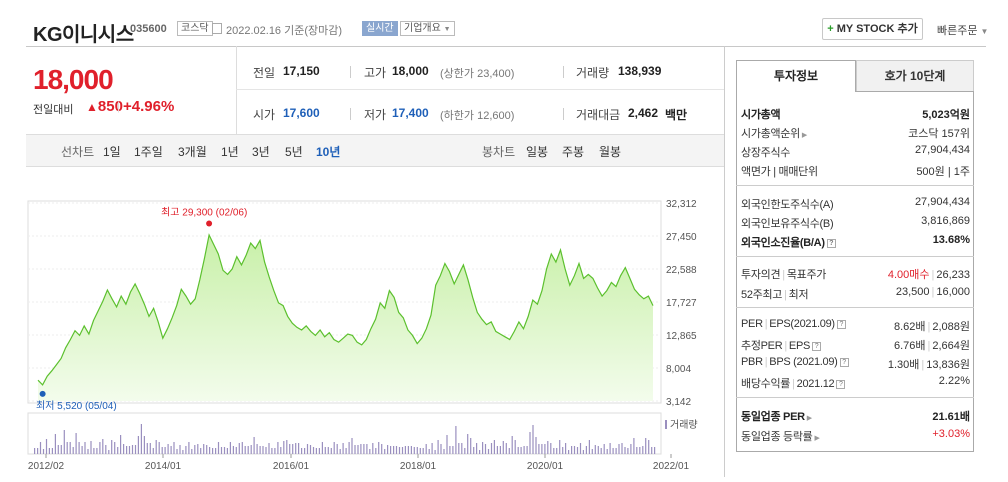 This screenshot has width=1008, height=482. Describe the element at coordinates (112, 152) in the screenshot. I see `tab-period-1d: 1일` at that location.